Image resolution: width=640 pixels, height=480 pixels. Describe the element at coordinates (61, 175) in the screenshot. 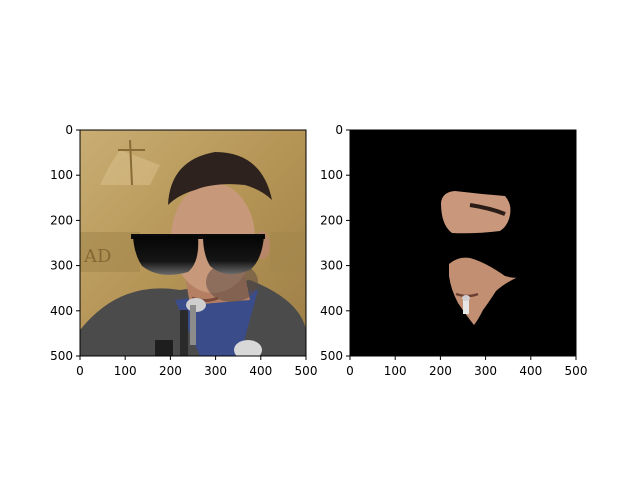

I see `left-y-tick-label: 100` at that location.